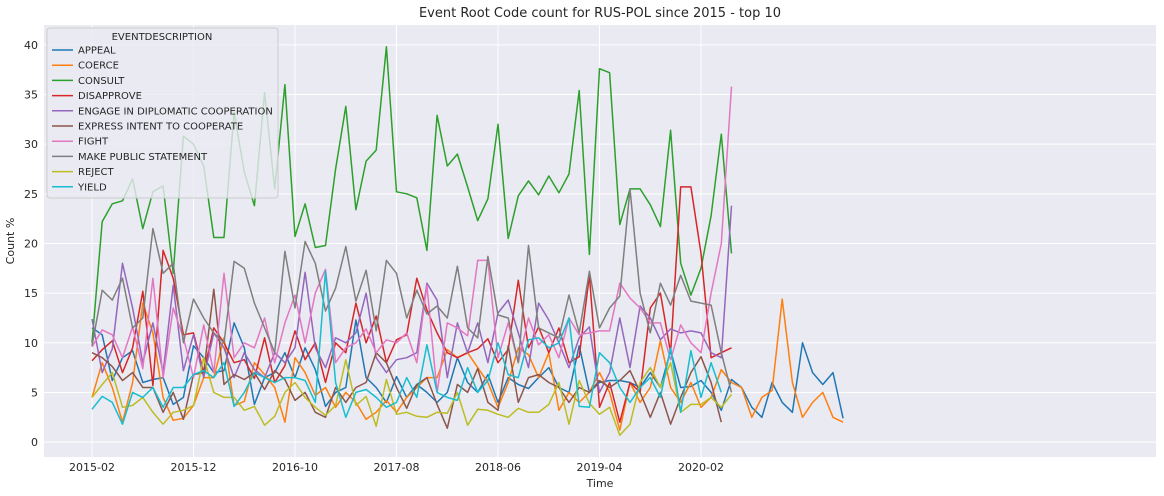  I want to click on series-line-reject, so click(412, 396).